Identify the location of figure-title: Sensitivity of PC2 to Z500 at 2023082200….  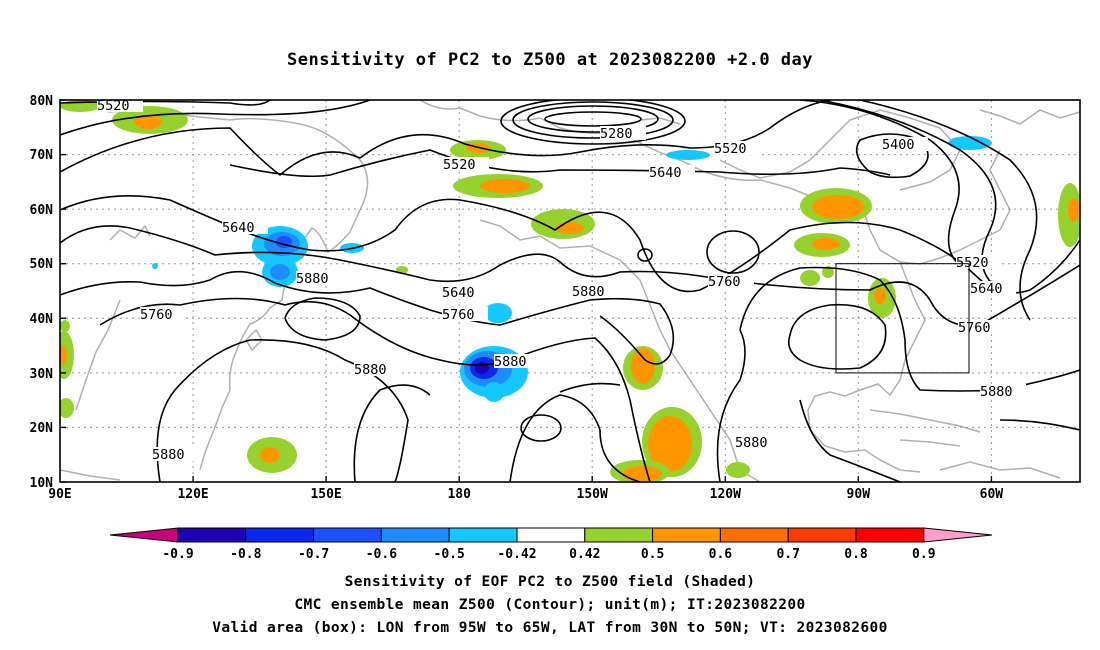
(549, 60).